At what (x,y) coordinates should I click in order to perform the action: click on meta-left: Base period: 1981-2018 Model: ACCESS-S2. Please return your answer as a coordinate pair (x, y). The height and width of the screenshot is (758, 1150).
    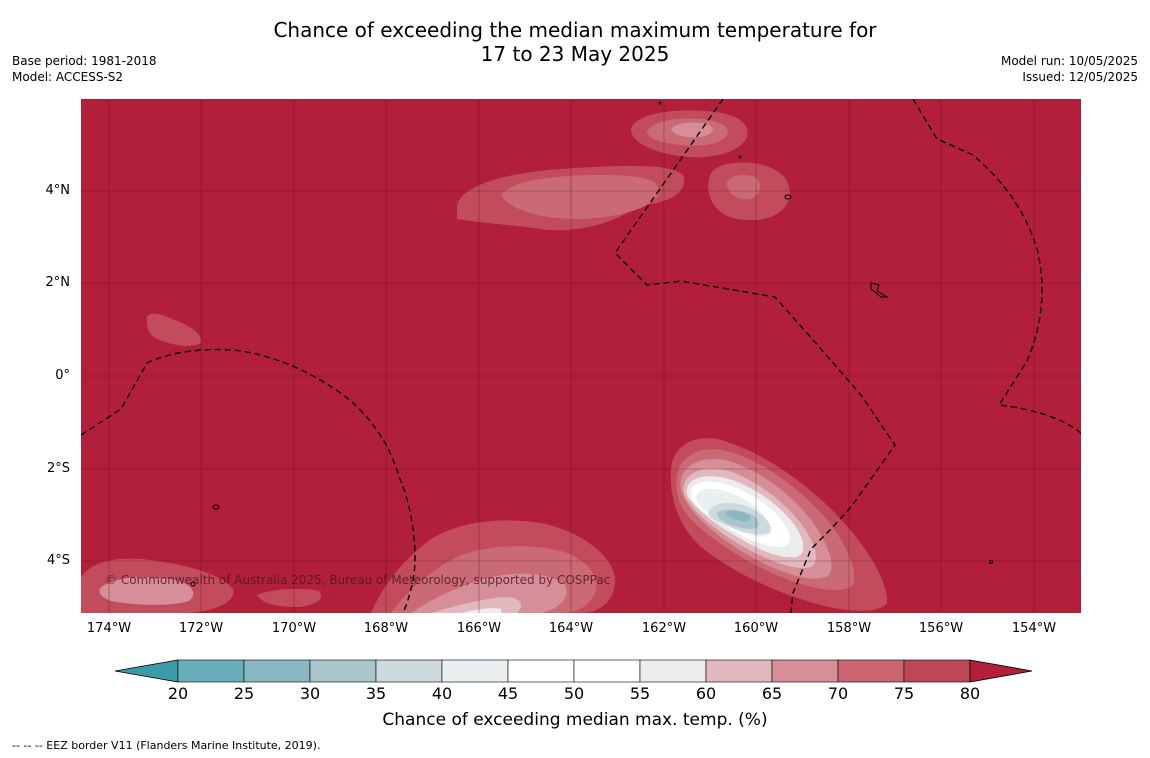
    Looking at the image, I should click on (84, 69).